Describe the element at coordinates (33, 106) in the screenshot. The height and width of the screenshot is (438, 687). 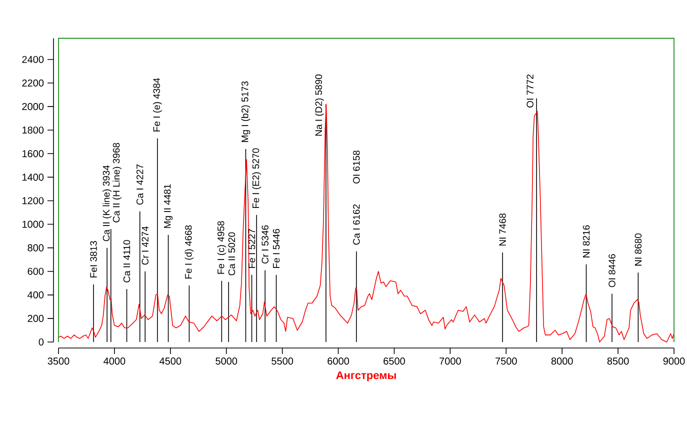
I see `y-tick-label: 2000` at that location.